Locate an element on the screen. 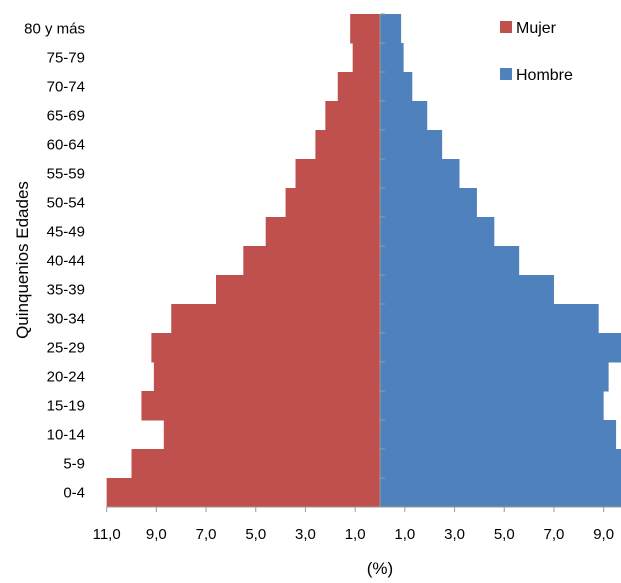 The image size is (621, 583). y-tick-label: 5-9 is located at coordinates (74, 464).